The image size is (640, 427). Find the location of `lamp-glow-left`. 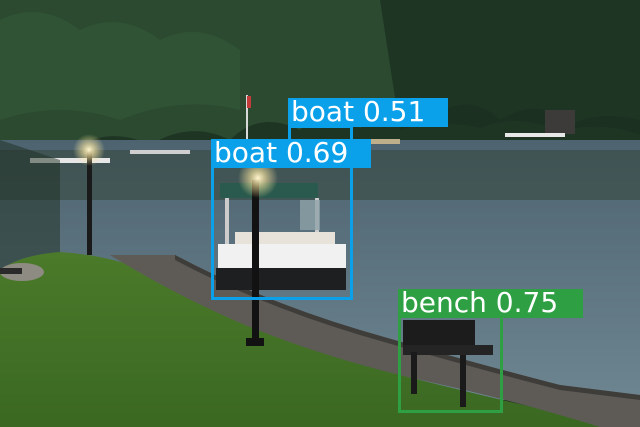

lamp-glow-left is located at coordinates (89, 150).